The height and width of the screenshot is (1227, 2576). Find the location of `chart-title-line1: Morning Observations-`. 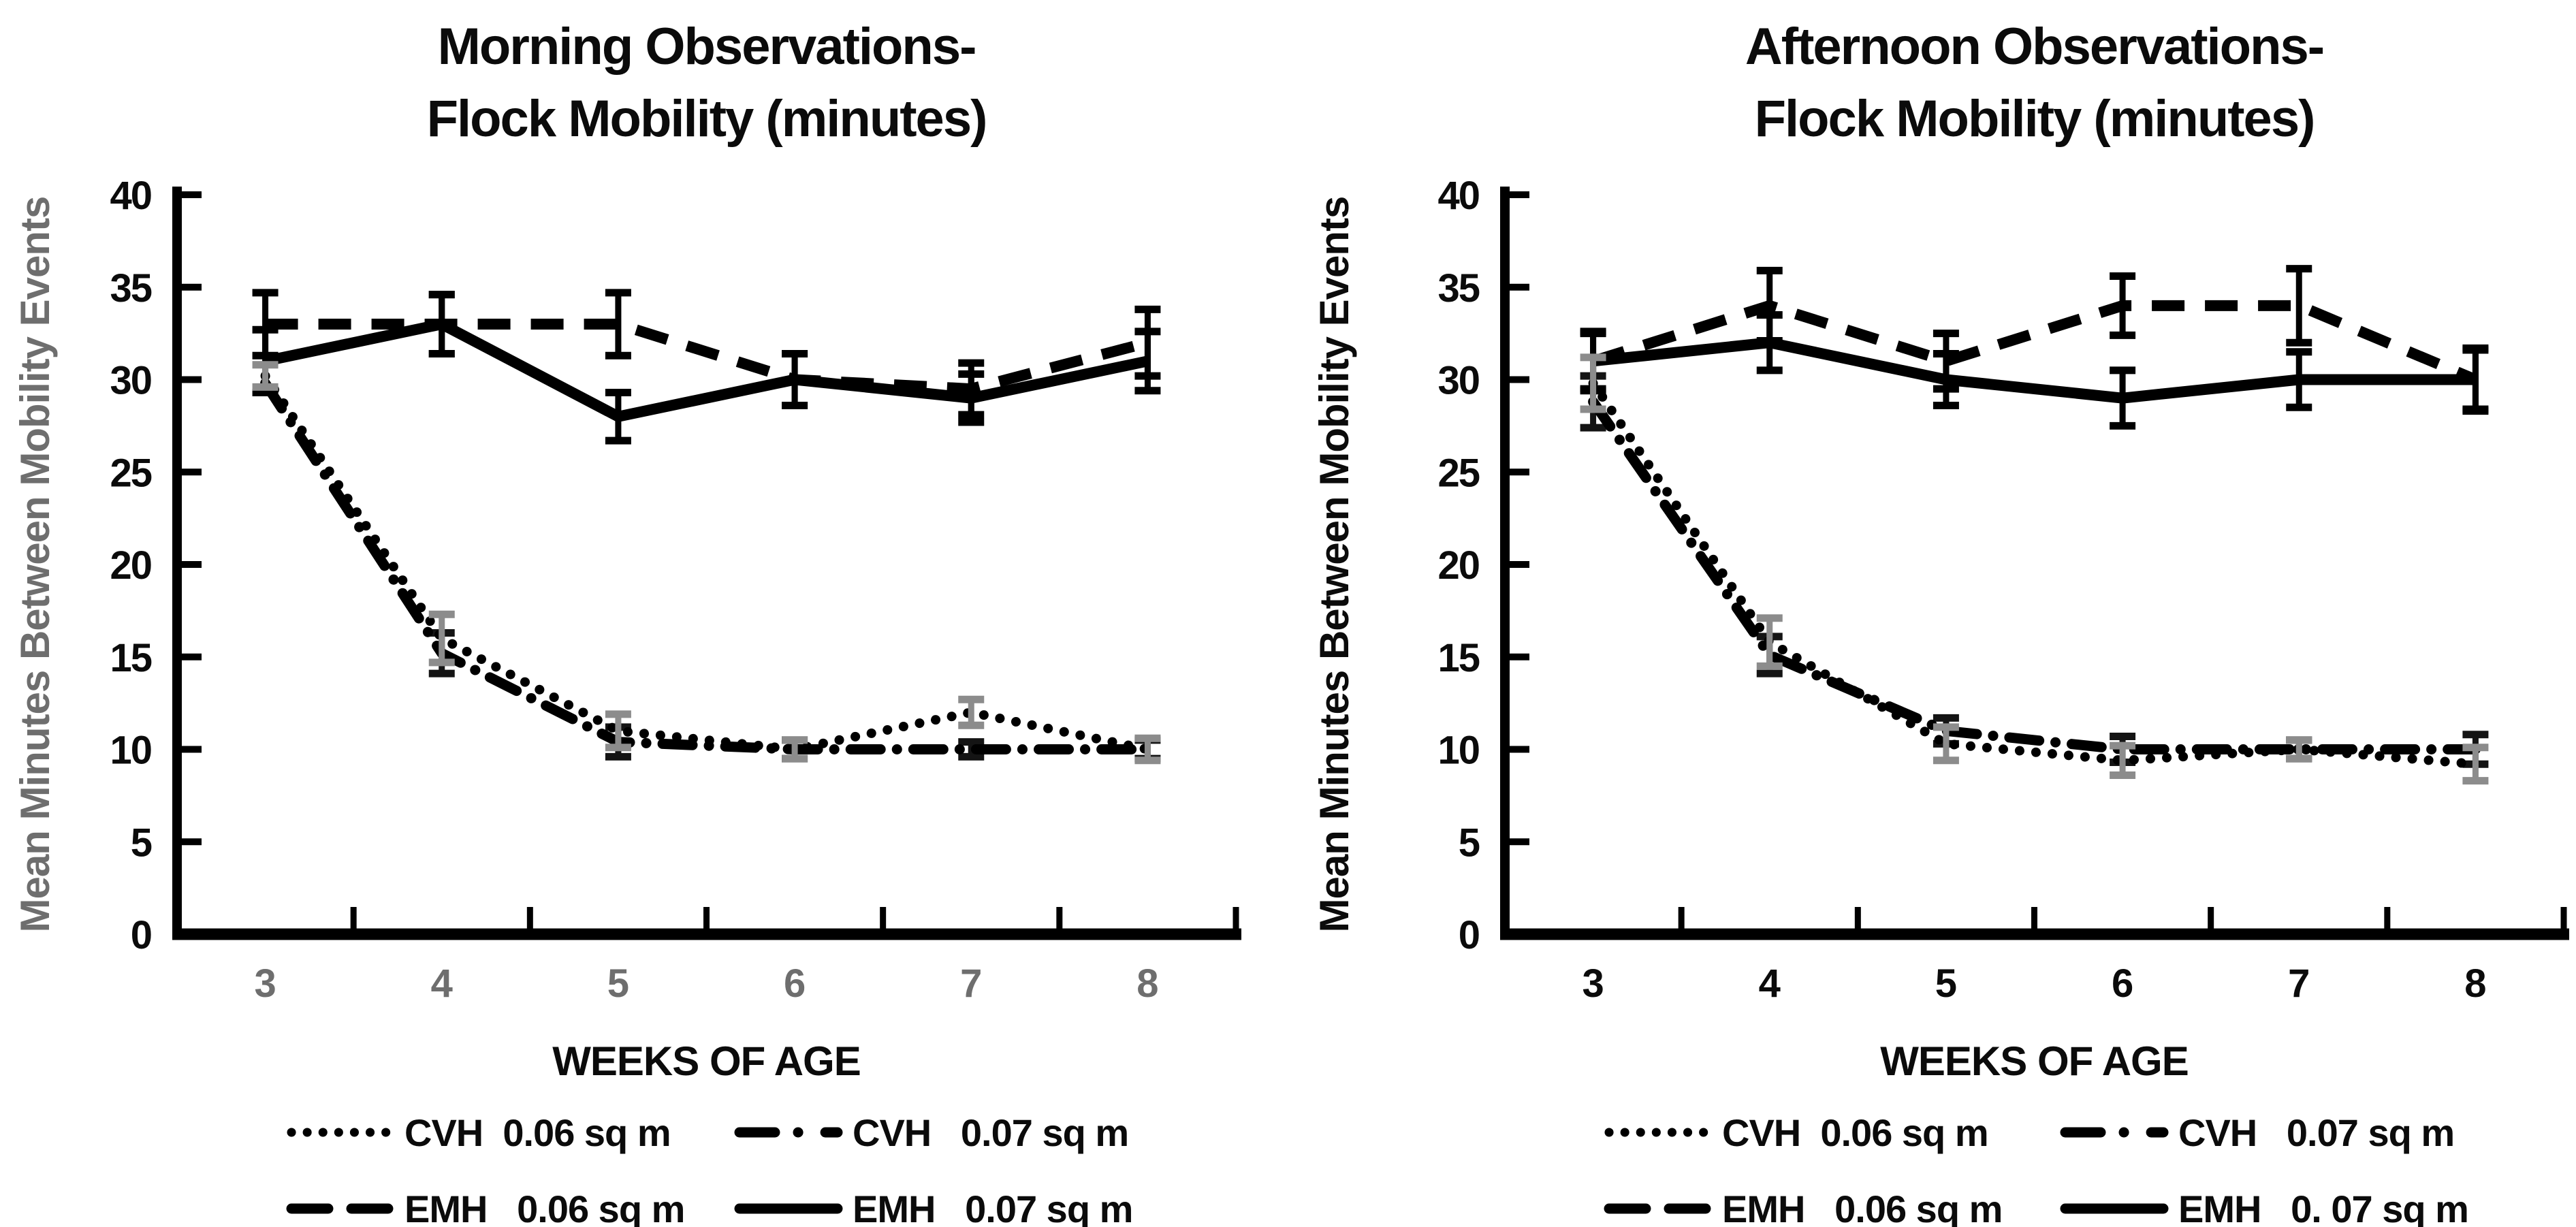

chart-title-line1: Morning Observations- is located at coordinates (707, 47).